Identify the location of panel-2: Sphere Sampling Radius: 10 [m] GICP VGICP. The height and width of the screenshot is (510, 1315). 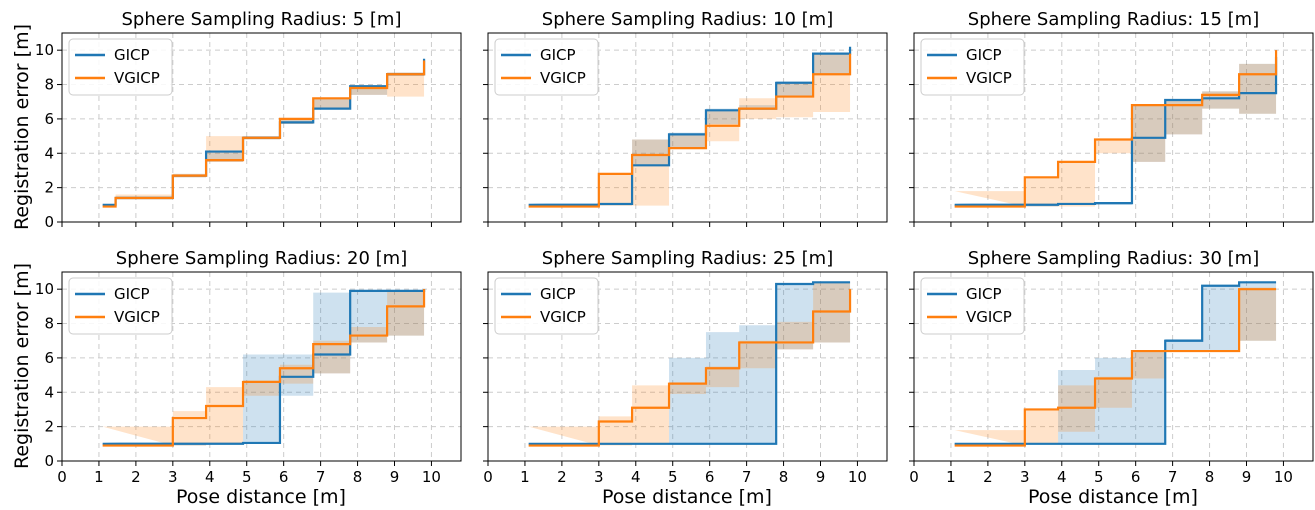
(685, 118).